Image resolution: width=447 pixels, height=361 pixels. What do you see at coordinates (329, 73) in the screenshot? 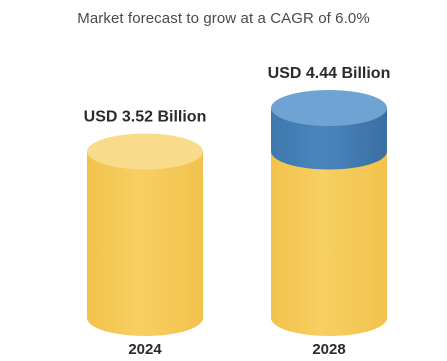
I see `value-label-2028: USD 4.44 Billion` at bounding box center [329, 73].